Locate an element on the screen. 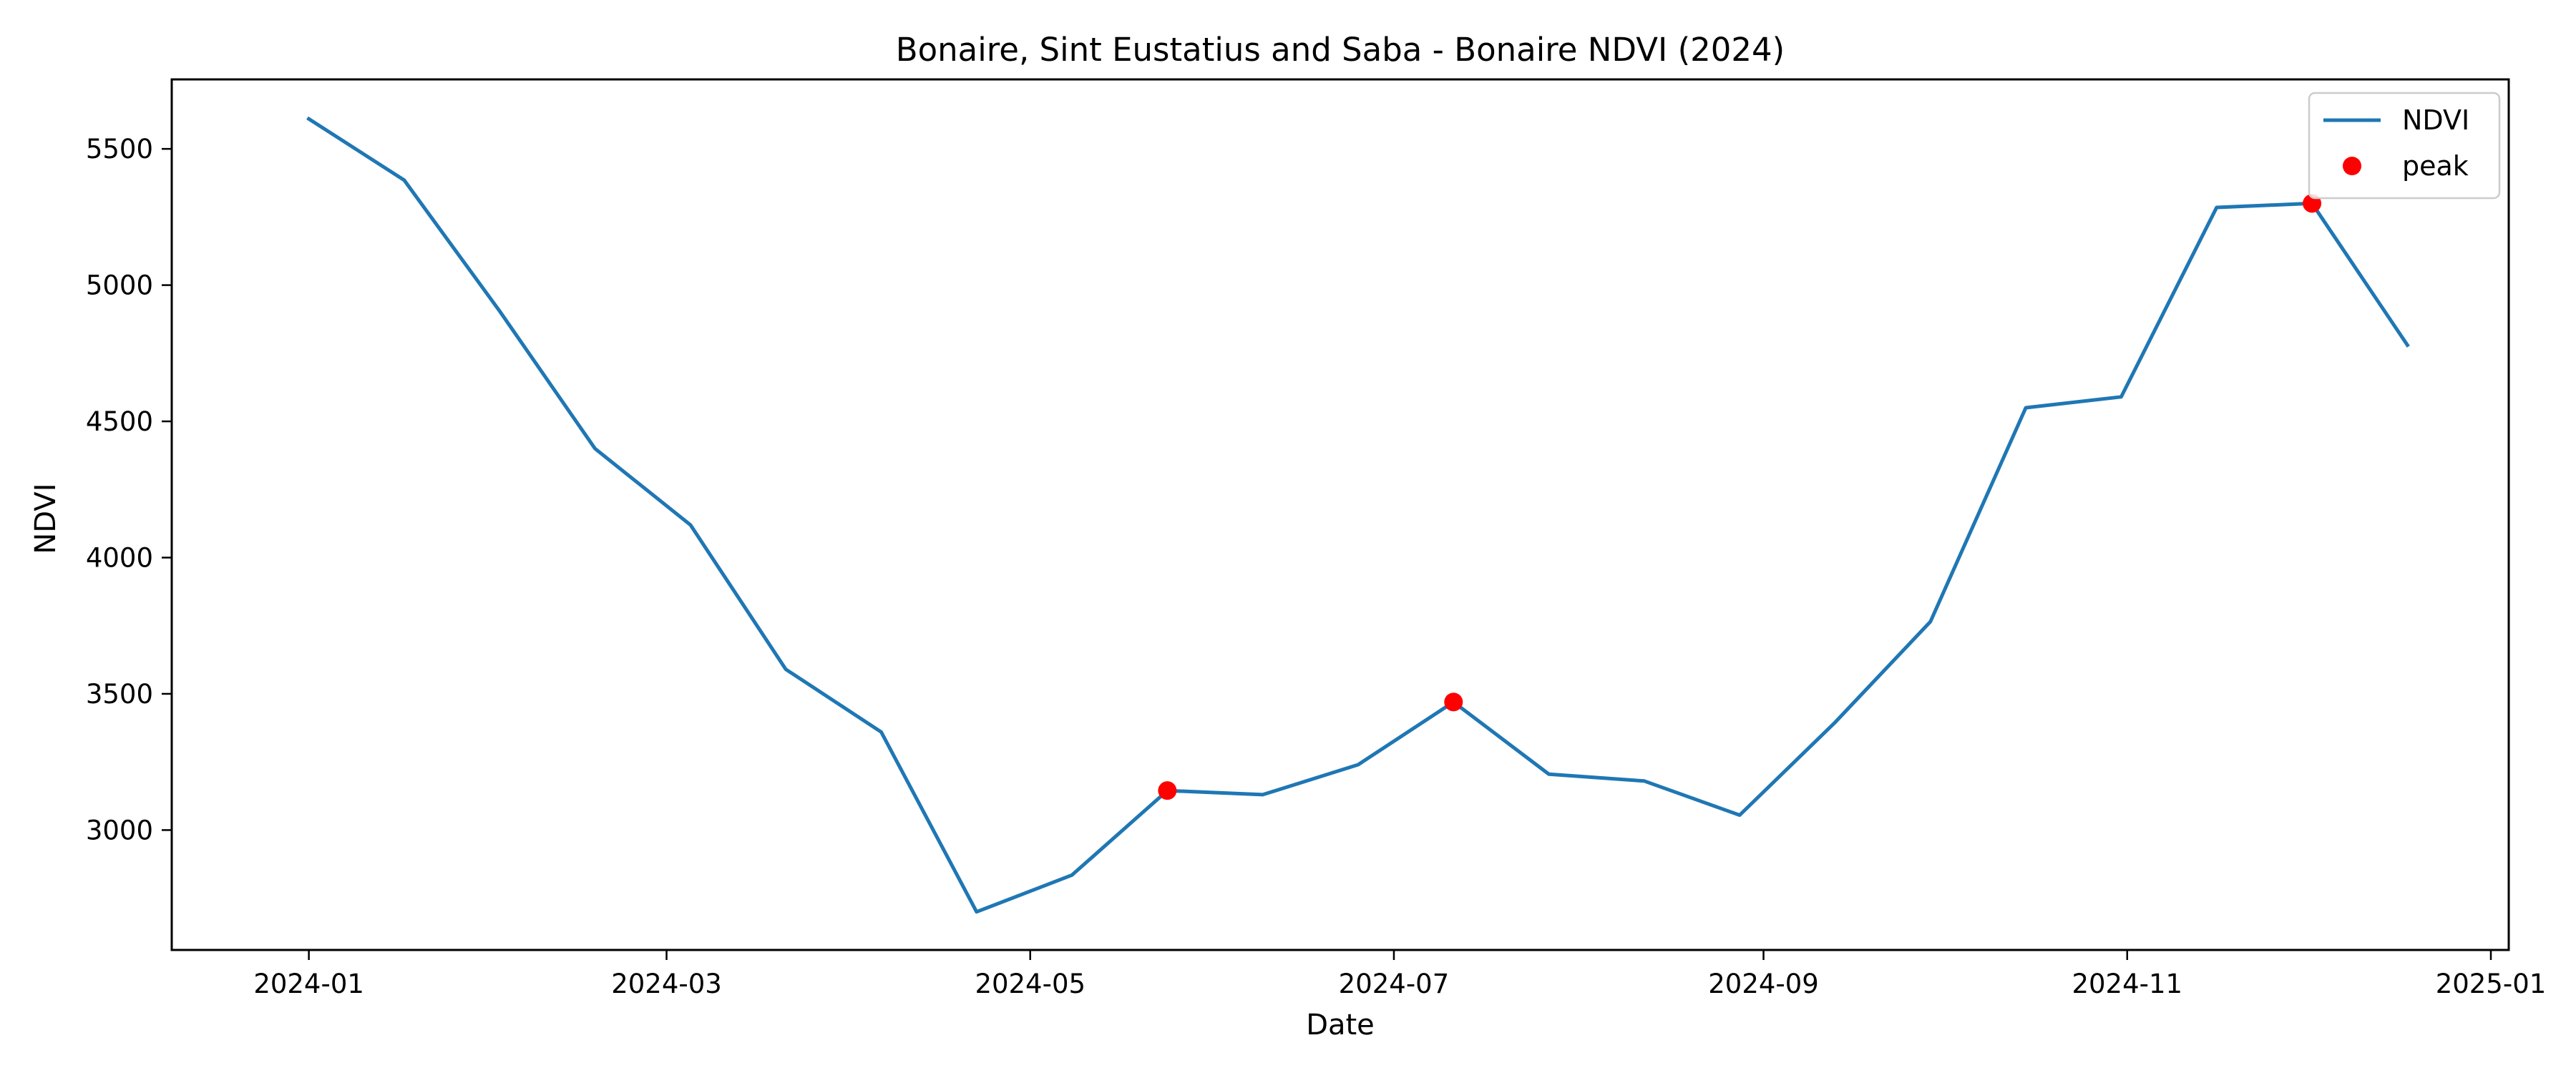 The image size is (2576, 1073). y-tick-label: 4000 is located at coordinates (119, 557).